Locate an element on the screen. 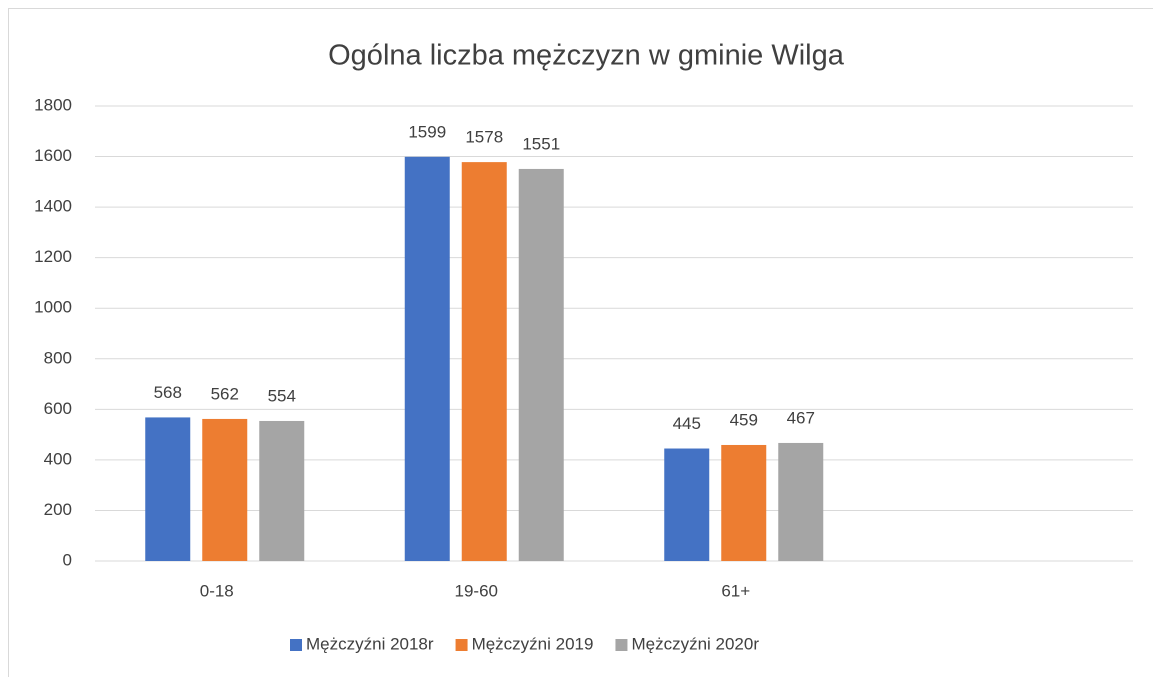 Image resolution: width=1153 pixels, height=677 pixels. y-tick-label: 1800 is located at coordinates (53, 104).